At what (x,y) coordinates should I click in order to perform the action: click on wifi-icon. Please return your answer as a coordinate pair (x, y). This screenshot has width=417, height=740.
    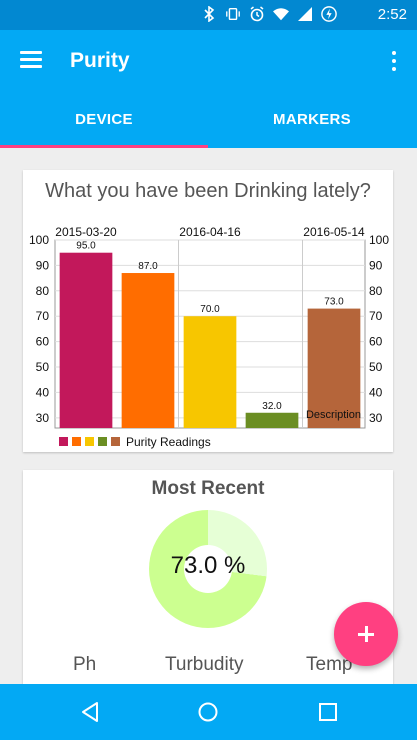
    Looking at the image, I should click on (281, 14).